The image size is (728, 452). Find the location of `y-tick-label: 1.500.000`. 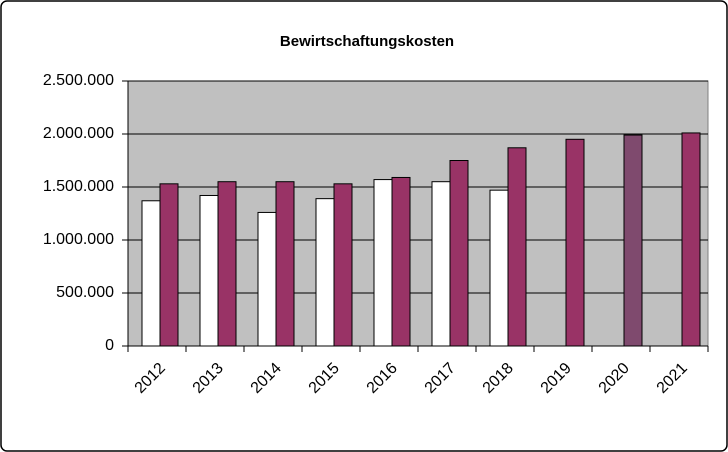

y-tick-label: 1.500.000 is located at coordinates (78, 186).